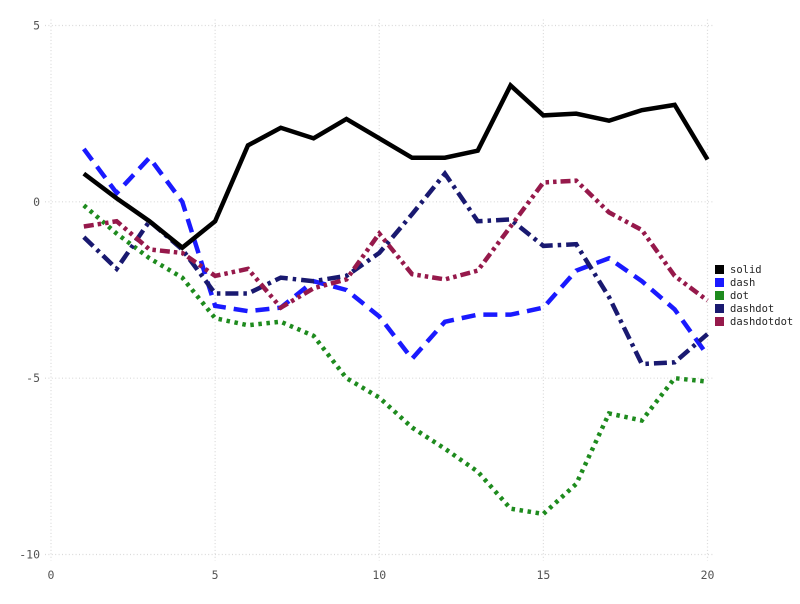 The width and height of the screenshot is (800, 604). I want to click on x-tick-label: 0, so click(51, 575).